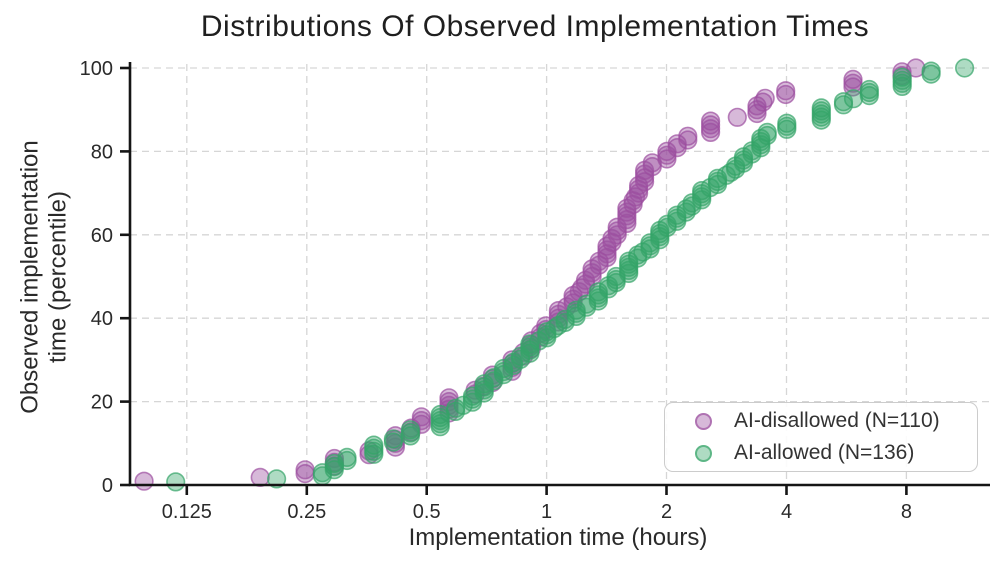 The height and width of the screenshot is (567, 1000). Describe the element at coordinates (30, 277) in the screenshot. I see `y-axis-label-line1: Observed implementation` at that location.